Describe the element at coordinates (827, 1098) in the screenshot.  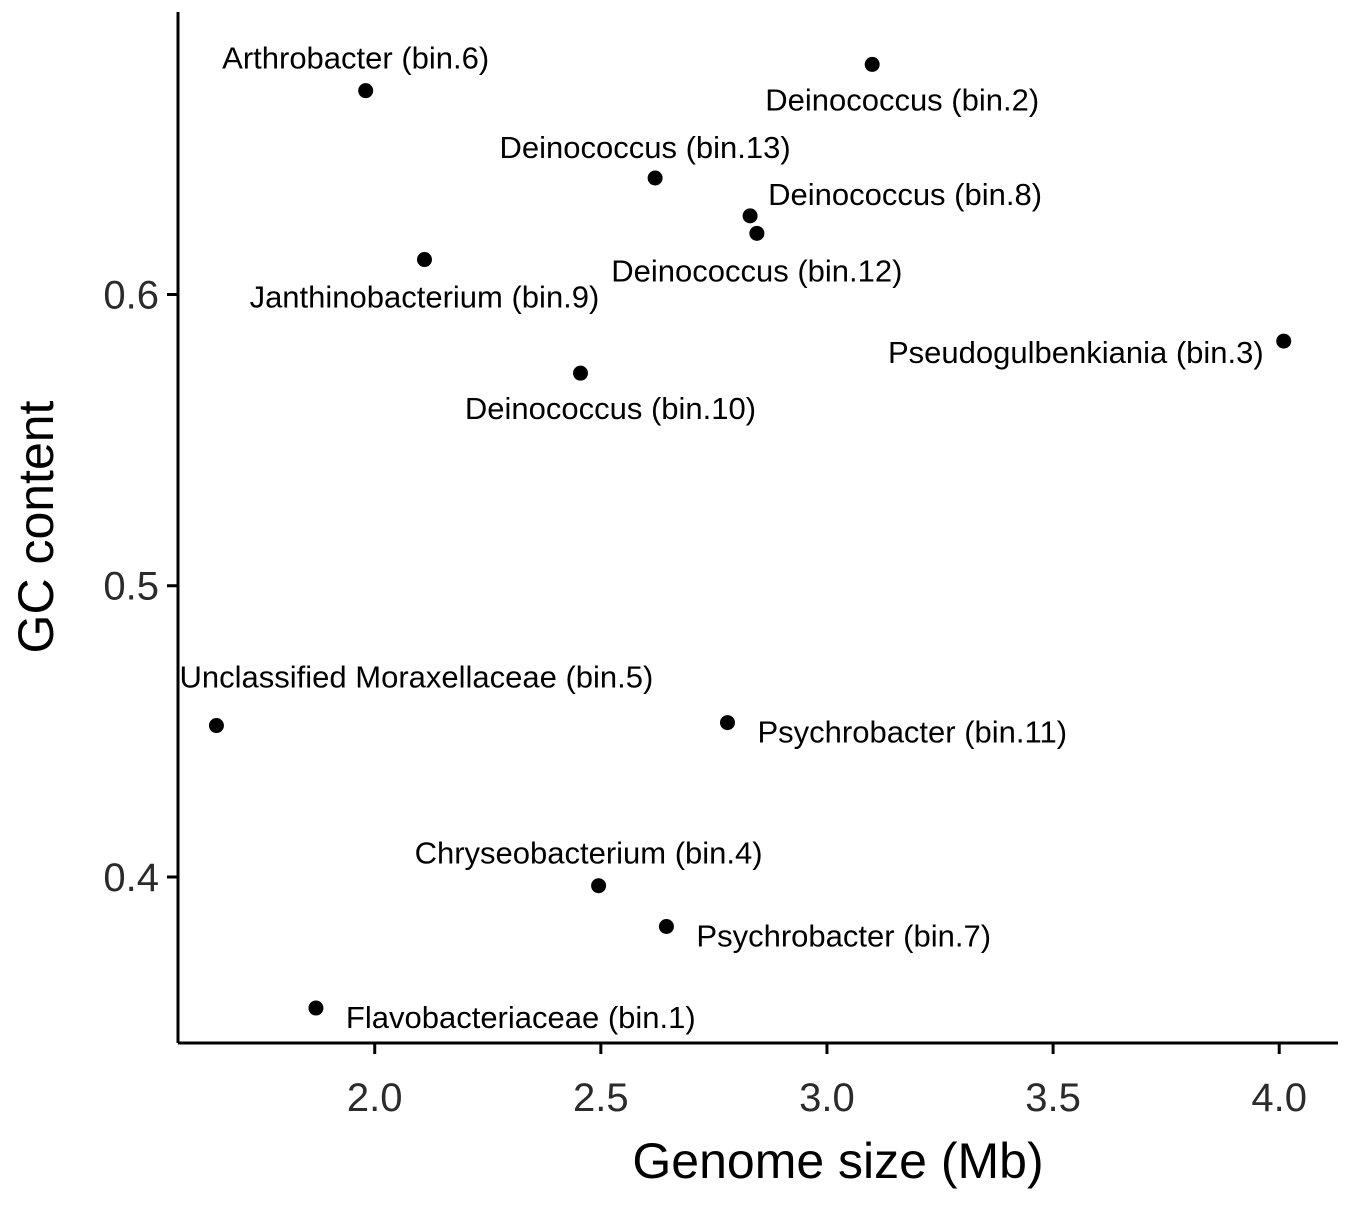
I see `x-tick-label: 3.0` at that location.